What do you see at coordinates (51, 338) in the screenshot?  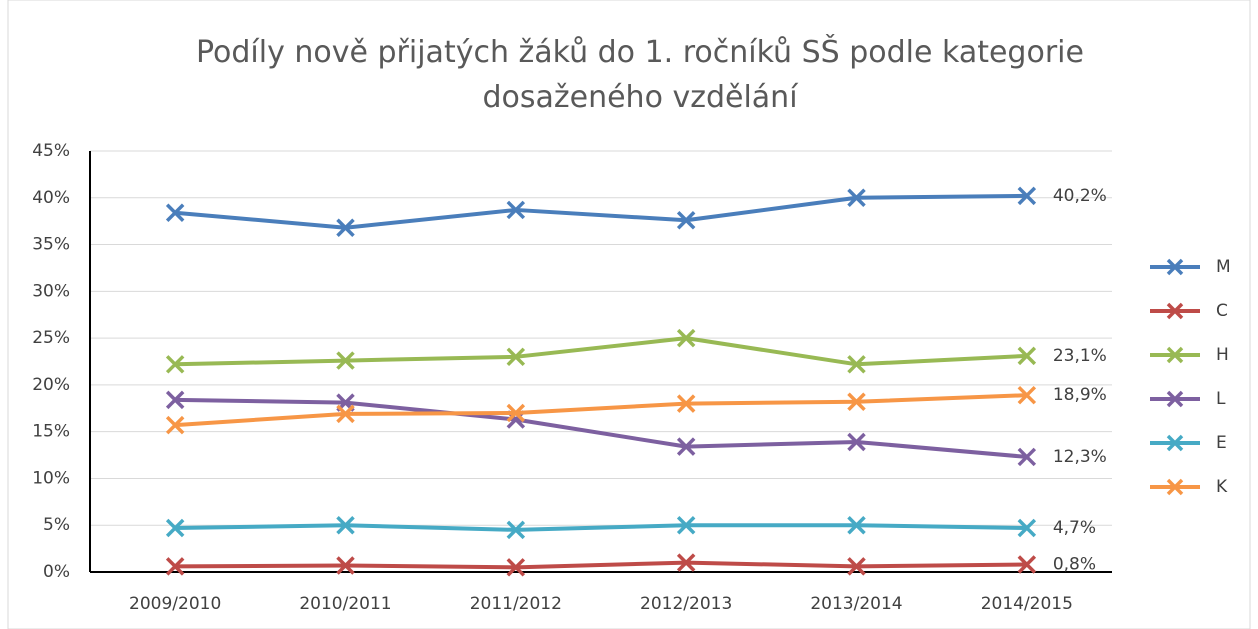 I see `y-tick-label: 25%` at bounding box center [51, 338].